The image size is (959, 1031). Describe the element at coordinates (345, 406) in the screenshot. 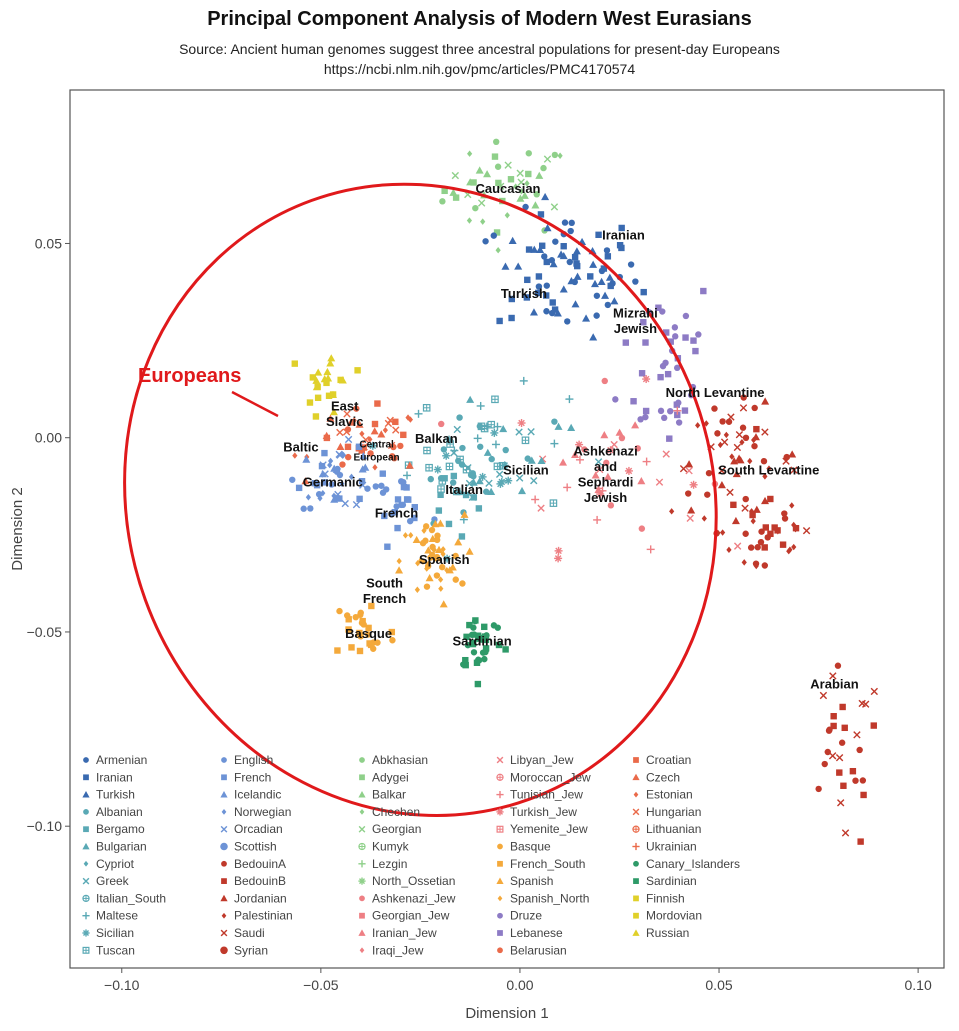

I see `cluster-label: East` at that location.